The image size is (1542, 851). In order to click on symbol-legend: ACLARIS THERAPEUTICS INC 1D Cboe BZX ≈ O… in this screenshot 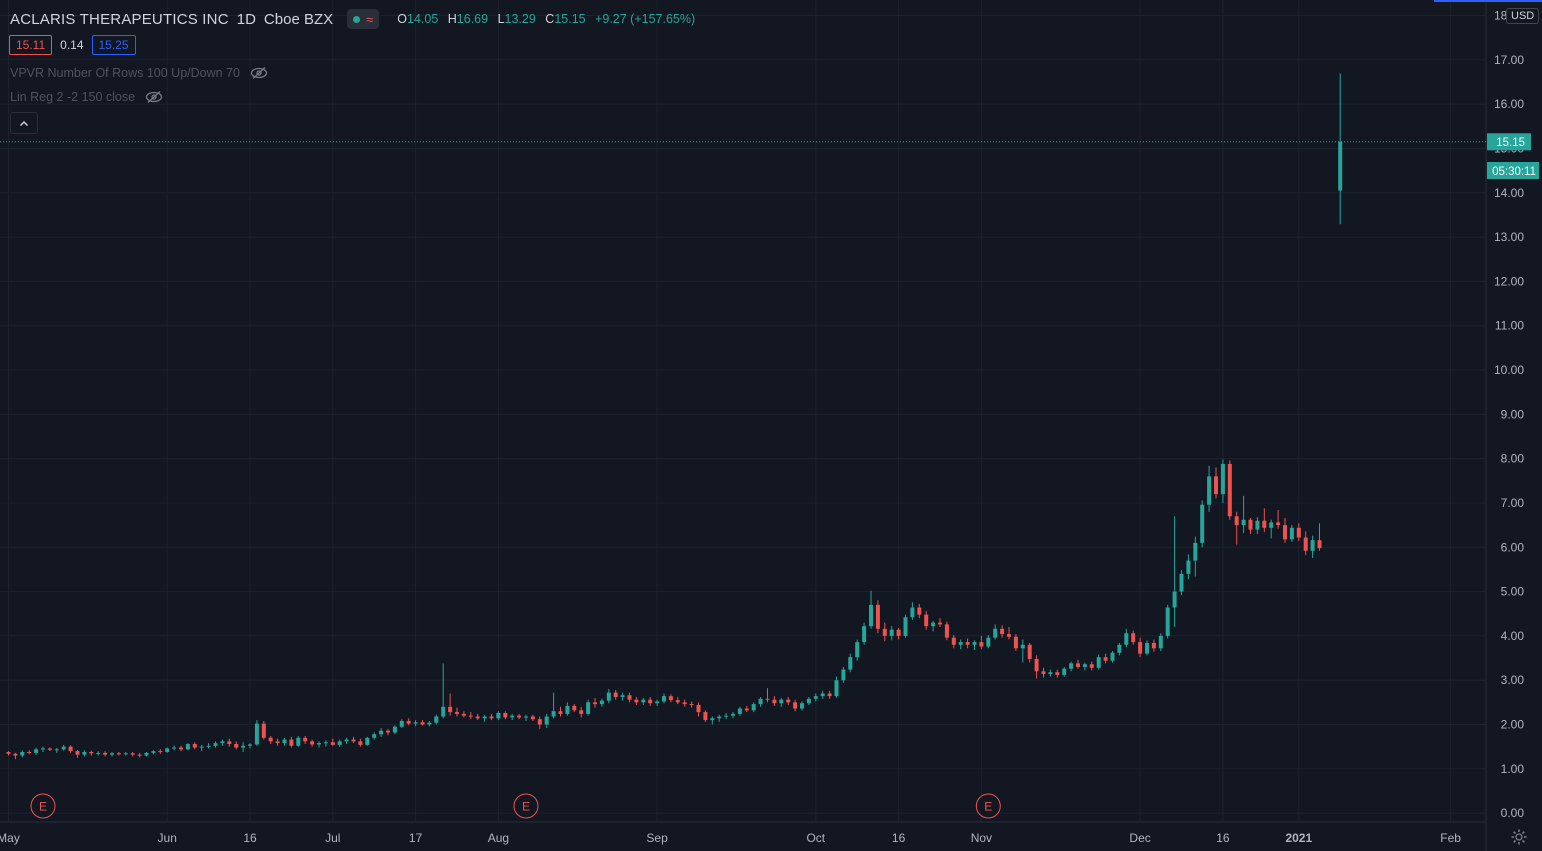, I will do `click(355, 19)`.